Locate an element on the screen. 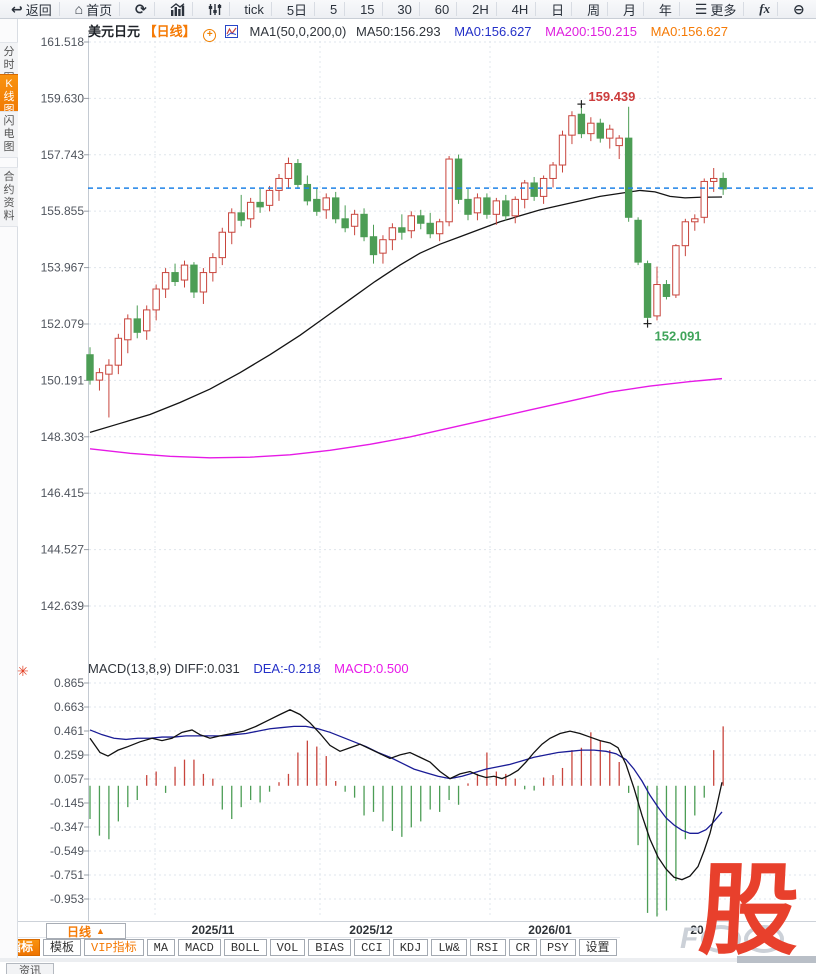 This screenshot has width=816, height=974. symbol-name: 美元日元 is located at coordinates (114, 31).